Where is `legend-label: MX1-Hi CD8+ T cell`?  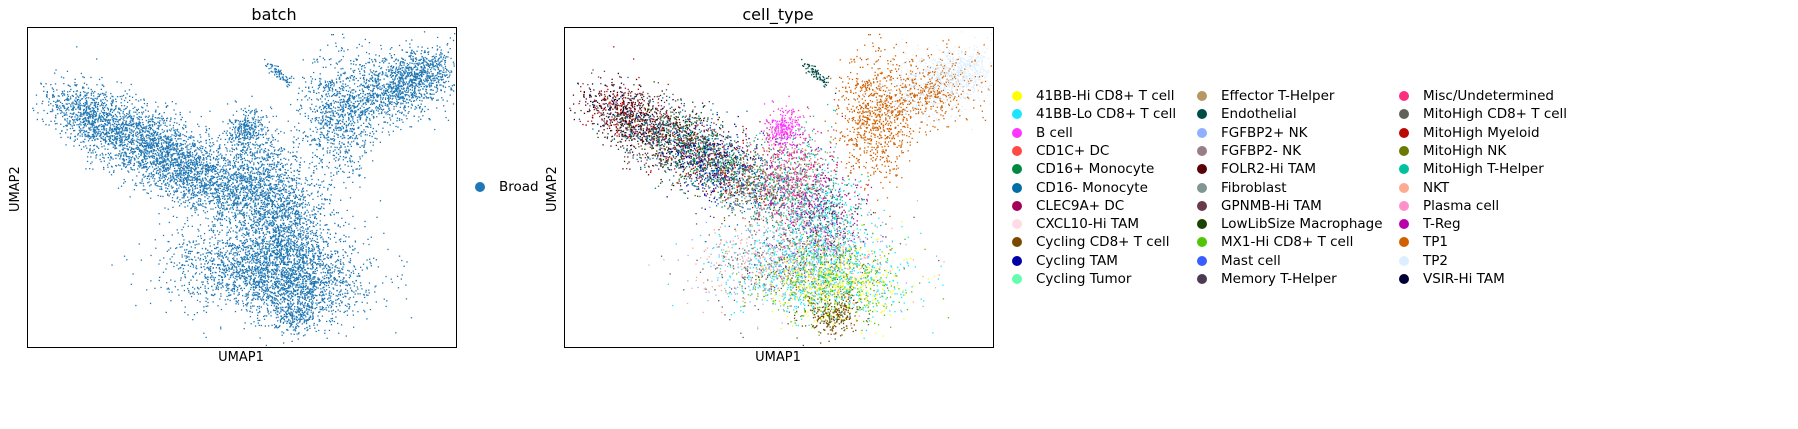 legend-label: MX1-Hi CD8+ T cell is located at coordinates (1287, 242).